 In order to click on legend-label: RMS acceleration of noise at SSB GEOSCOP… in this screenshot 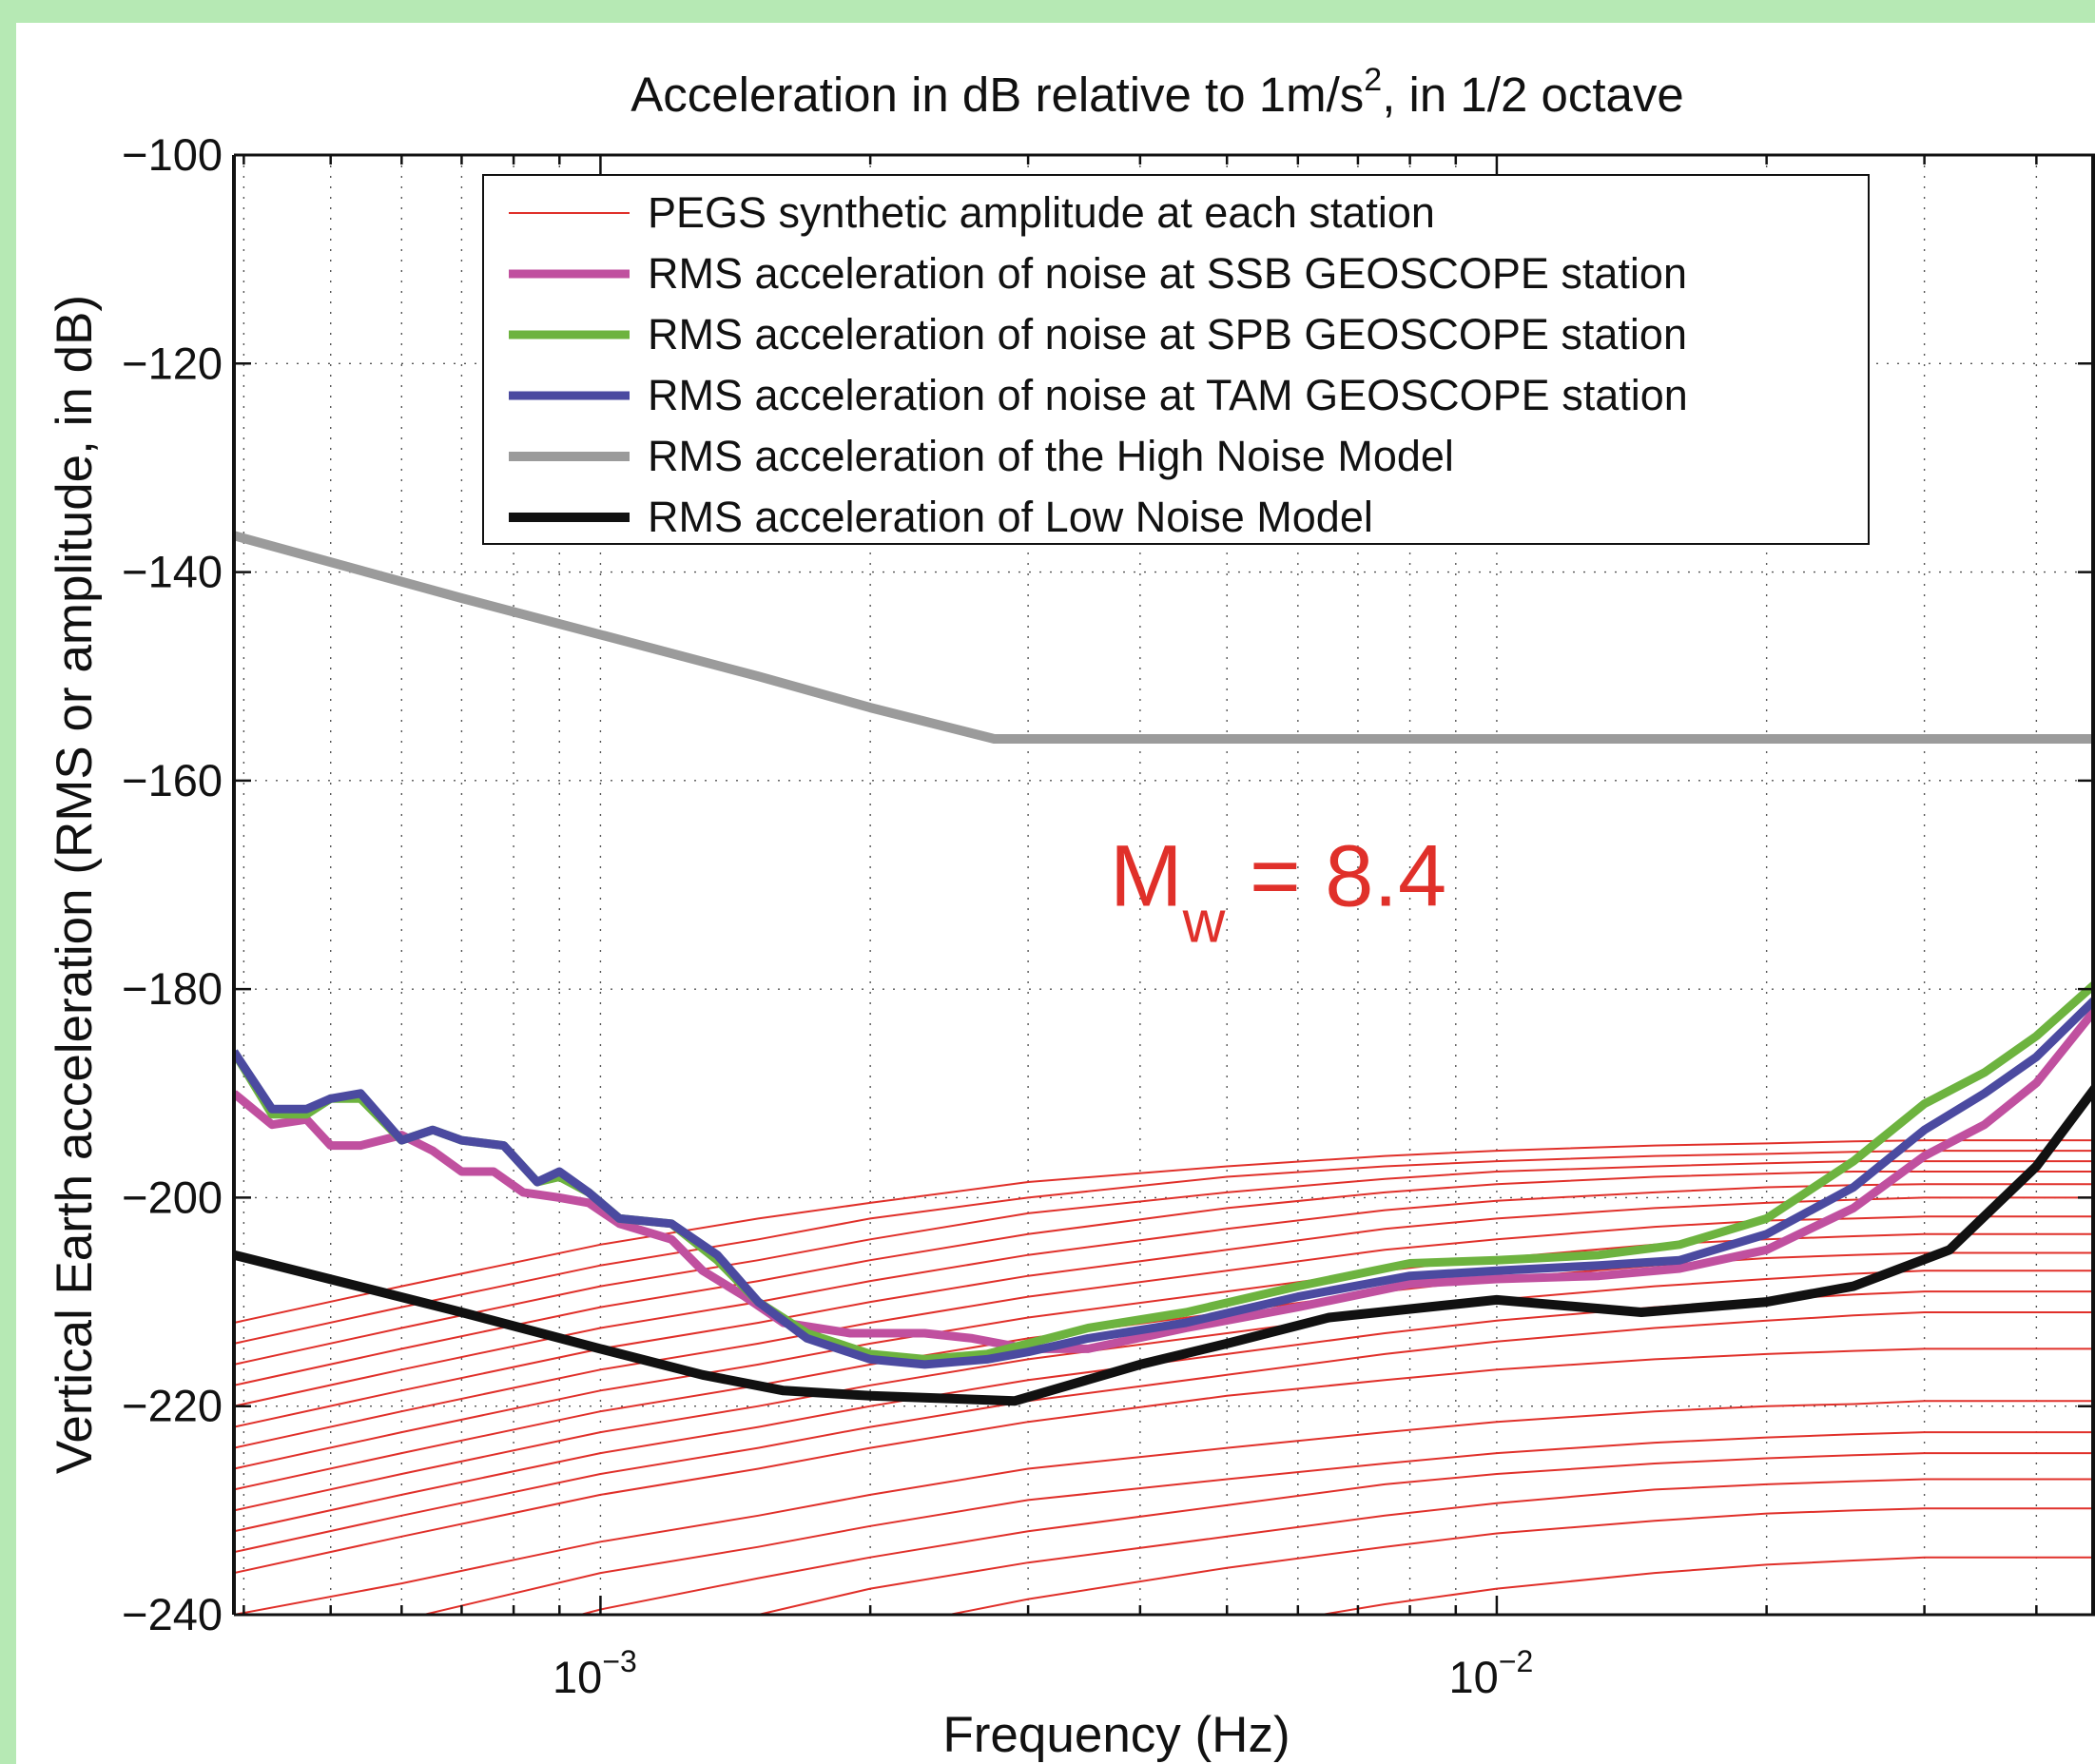, I will do `click(1167, 273)`.